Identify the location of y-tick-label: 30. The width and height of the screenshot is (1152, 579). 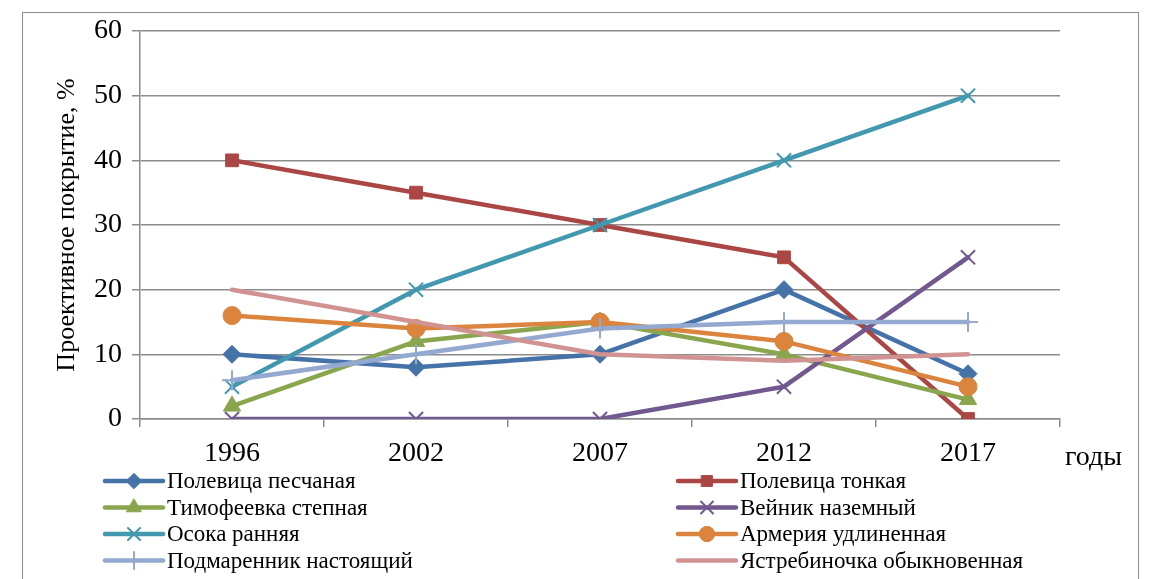
(108, 223).